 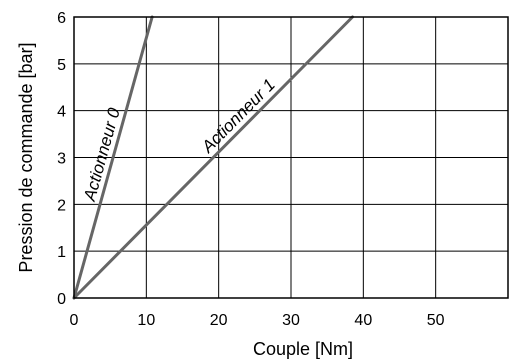 What do you see at coordinates (436, 320) in the screenshot?
I see `x-tick-label: 50` at bounding box center [436, 320].